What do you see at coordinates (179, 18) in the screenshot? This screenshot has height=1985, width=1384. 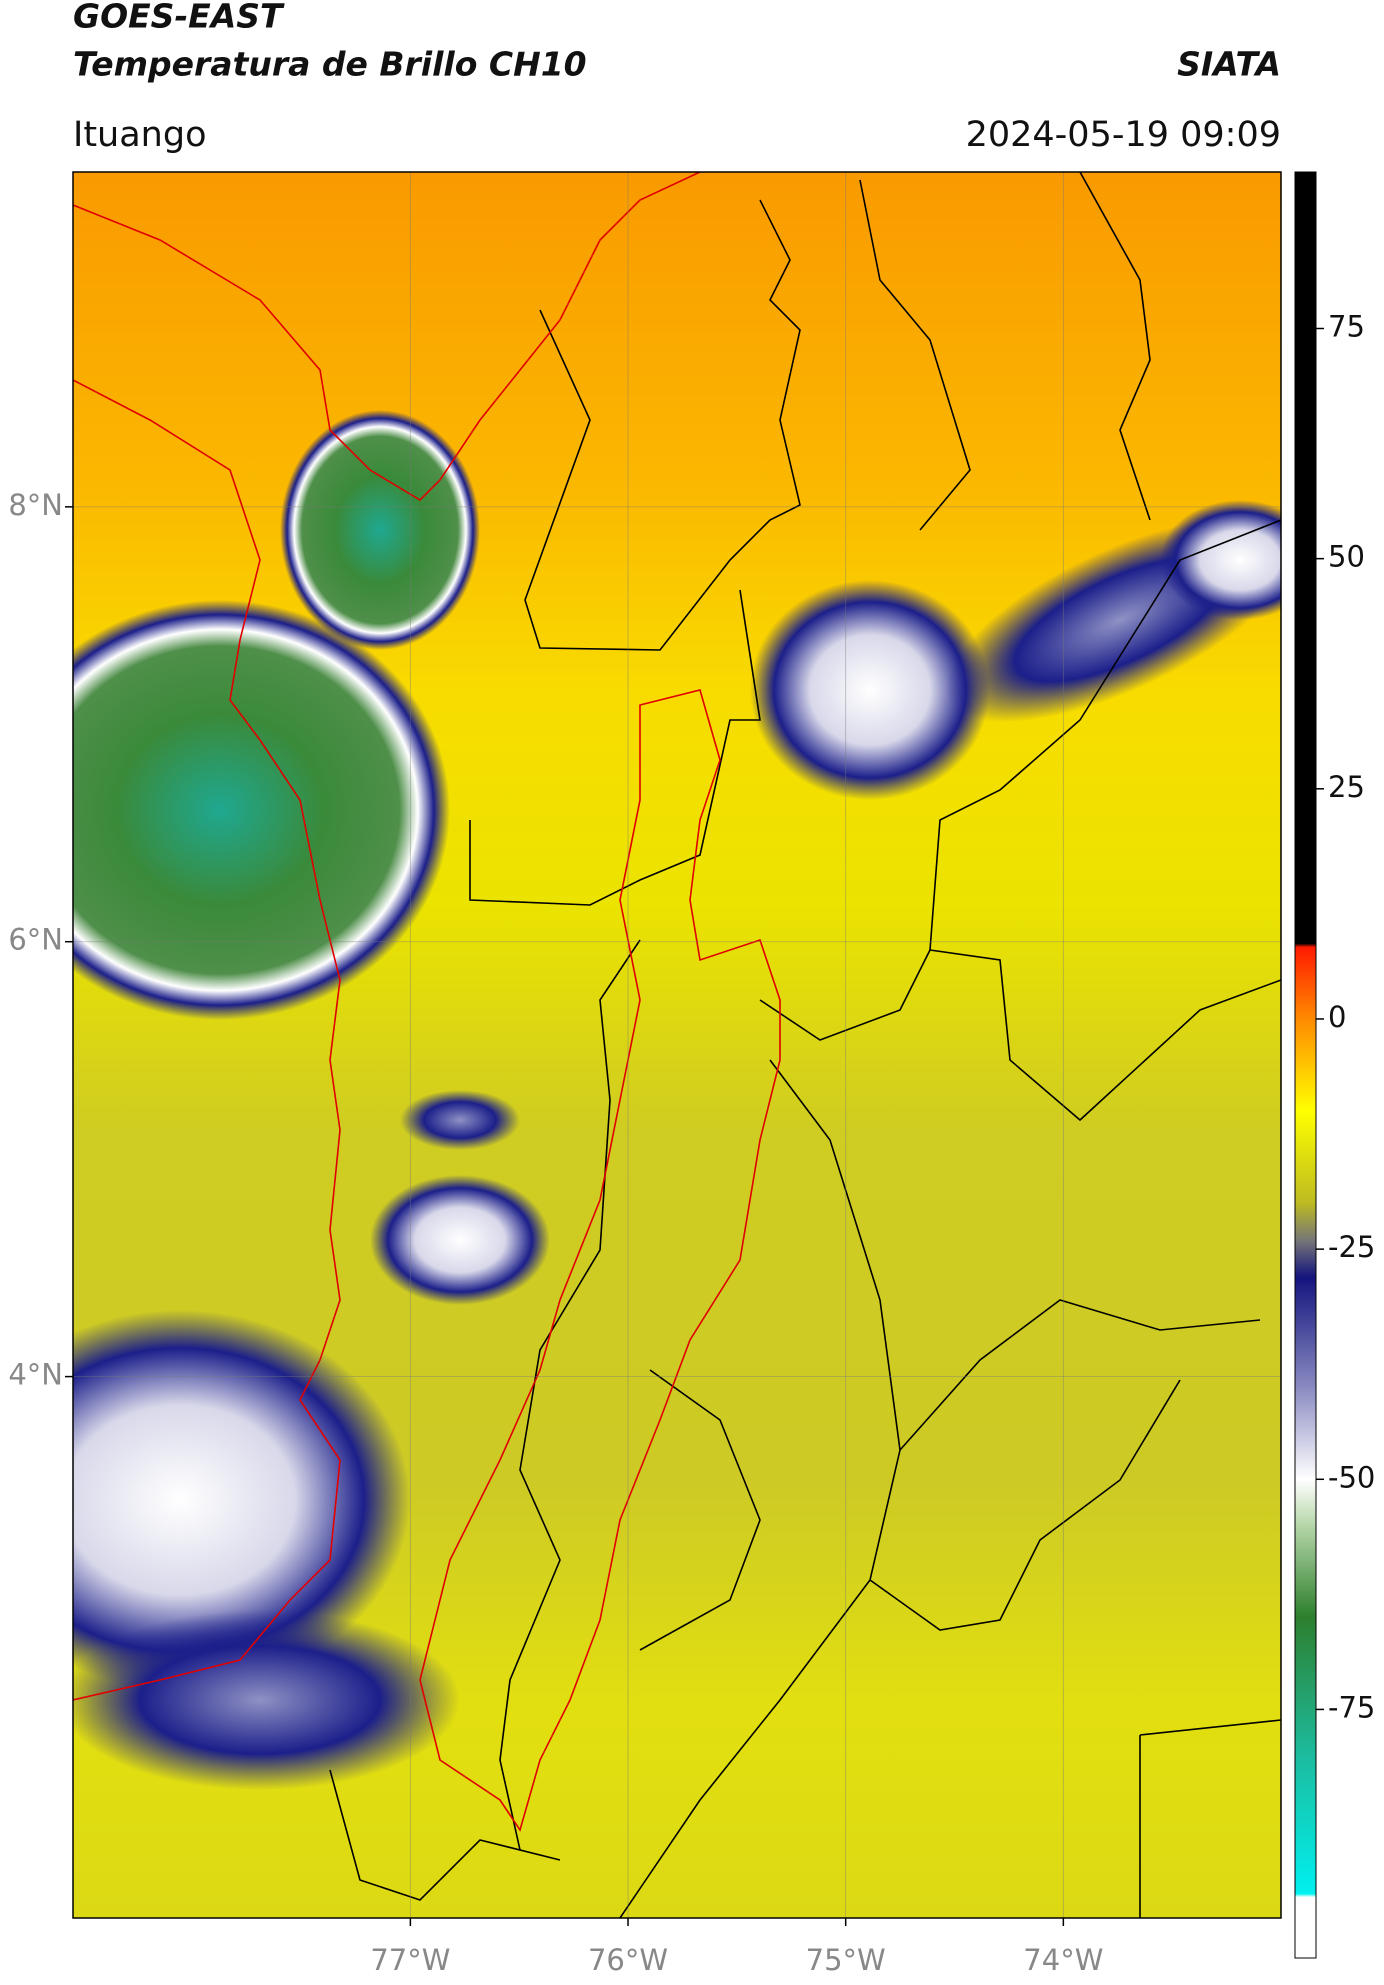 I see `title-line1: GOES-EAST` at bounding box center [179, 18].